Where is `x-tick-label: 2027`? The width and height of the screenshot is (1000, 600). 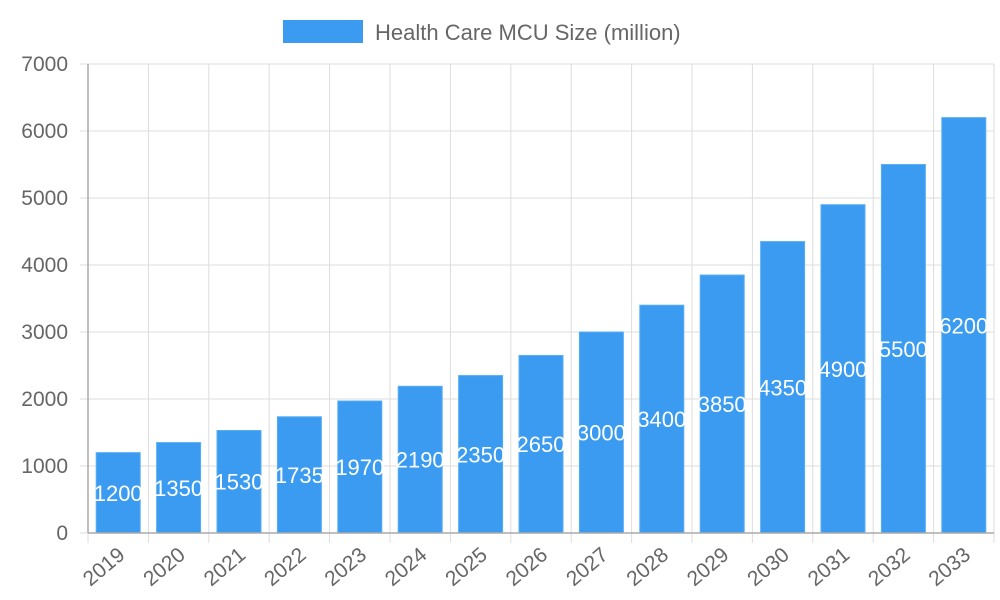 x-tick-label: 2027 is located at coordinates (587, 567).